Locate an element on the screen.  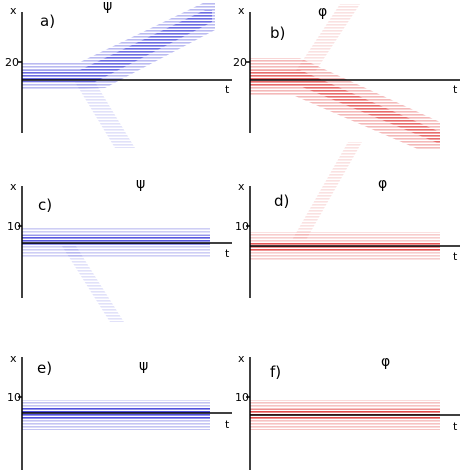
panel-label: f) is located at coordinates (275, 372).